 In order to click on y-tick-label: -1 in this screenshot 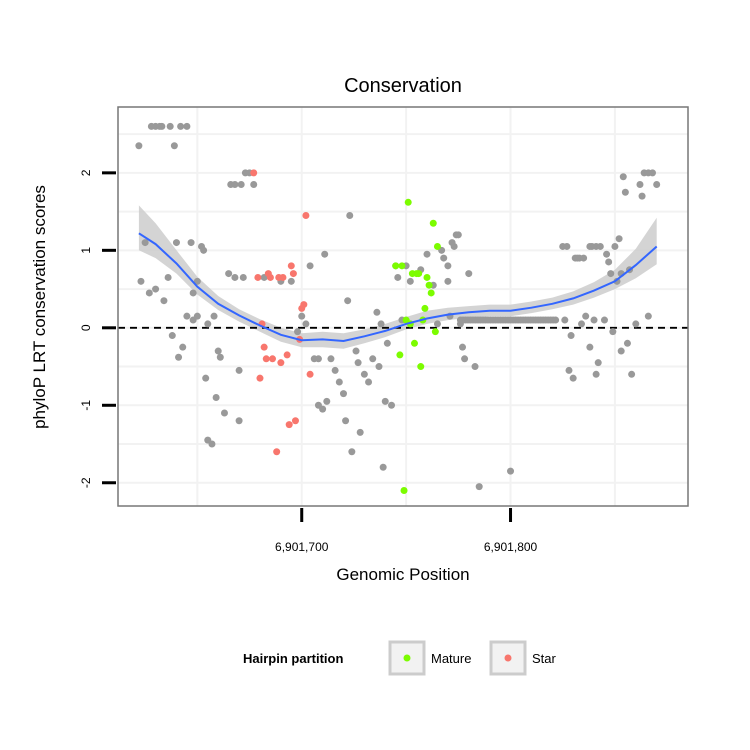, I will do `click(86, 405)`.